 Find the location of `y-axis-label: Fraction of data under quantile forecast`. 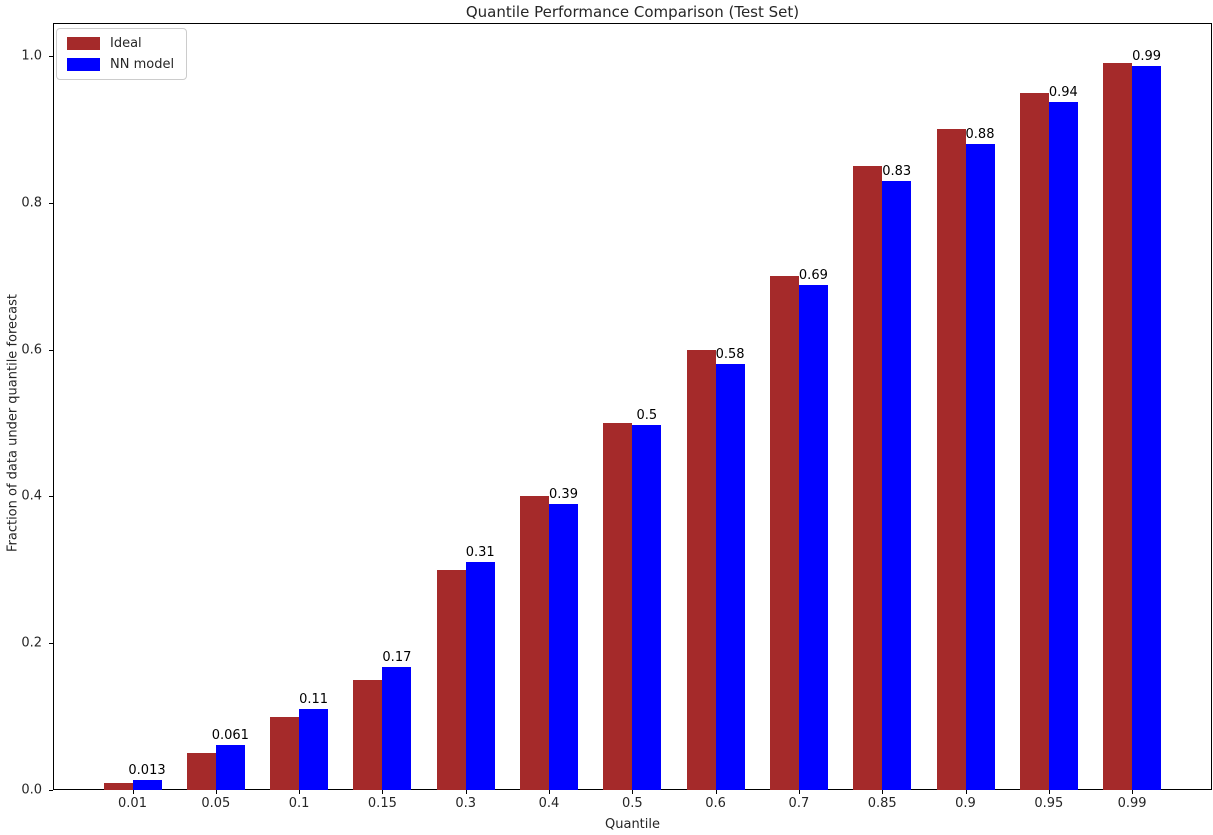

y-axis-label: Fraction of data under quantile forecast is located at coordinates (13, 423).